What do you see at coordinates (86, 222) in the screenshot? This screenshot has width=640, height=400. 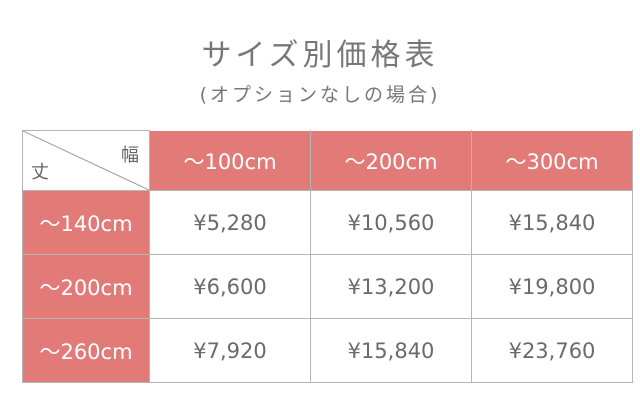 I see `row-header: ～140cm` at bounding box center [86, 222].